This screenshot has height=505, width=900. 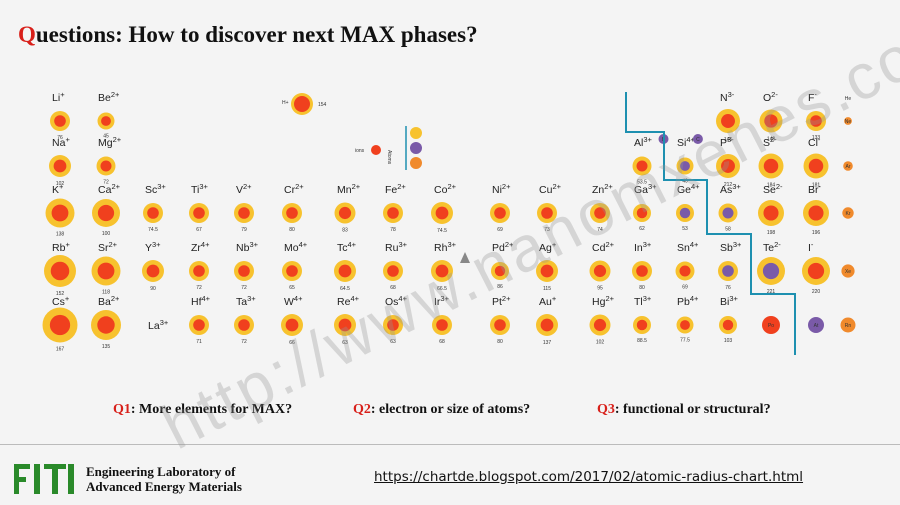 What do you see at coordinates (349, 189) in the screenshot?
I see `ion-symbol: Mn2+` at bounding box center [349, 189].